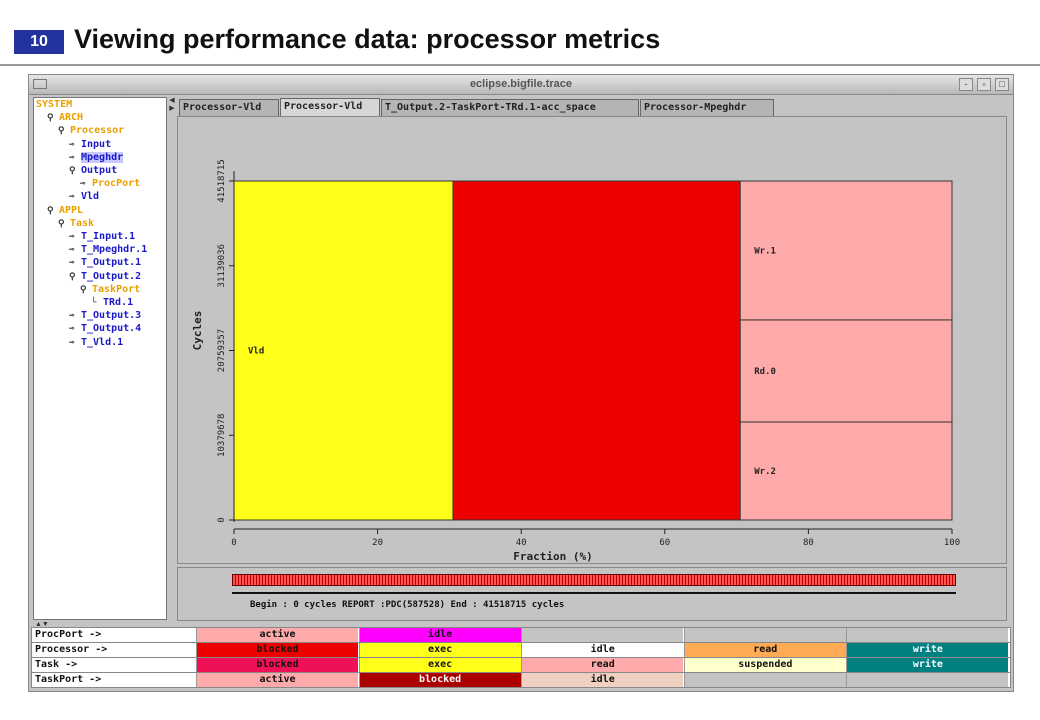 The image size is (1040, 720). I want to click on tree-node-t-output-4: ⊸ T_Output.4, so click(105, 329).